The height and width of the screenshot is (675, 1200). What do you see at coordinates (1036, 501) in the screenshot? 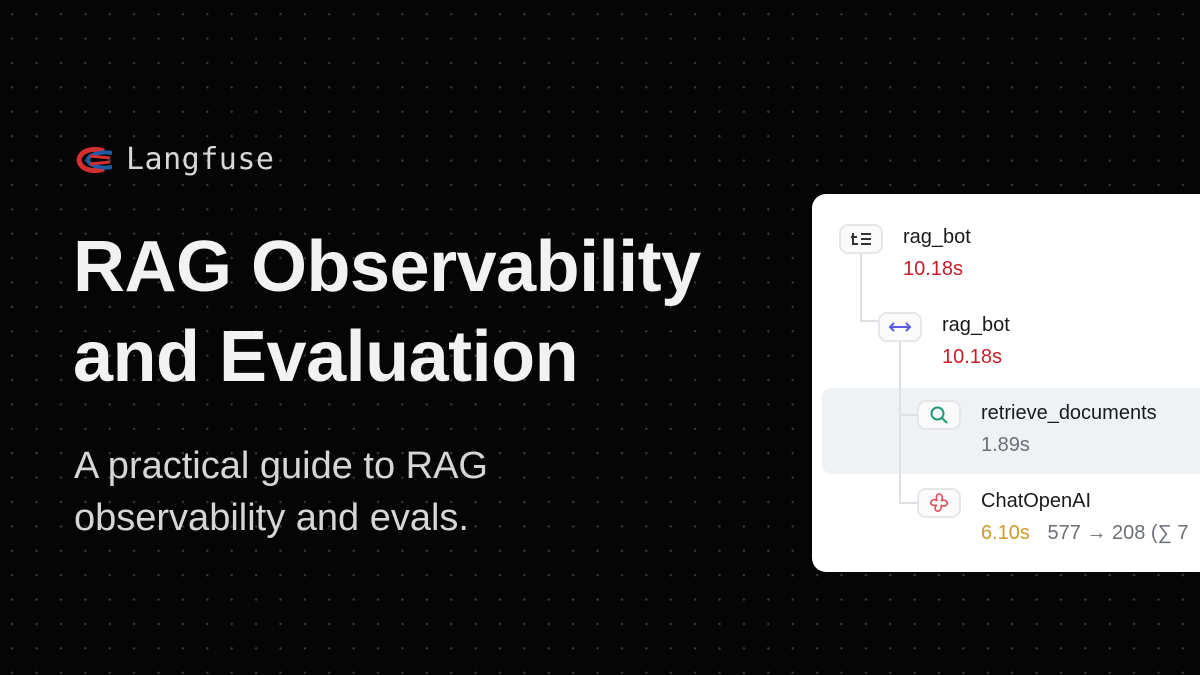
I see `node-name: ChatOpenAI` at bounding box center [1036, 501].